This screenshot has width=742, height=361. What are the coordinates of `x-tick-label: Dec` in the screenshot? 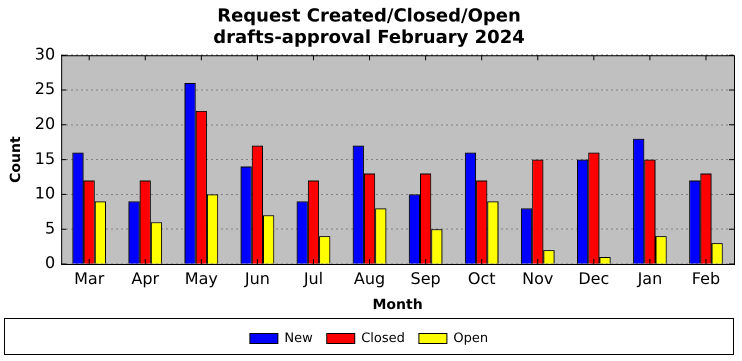 It's located at (594, 278).